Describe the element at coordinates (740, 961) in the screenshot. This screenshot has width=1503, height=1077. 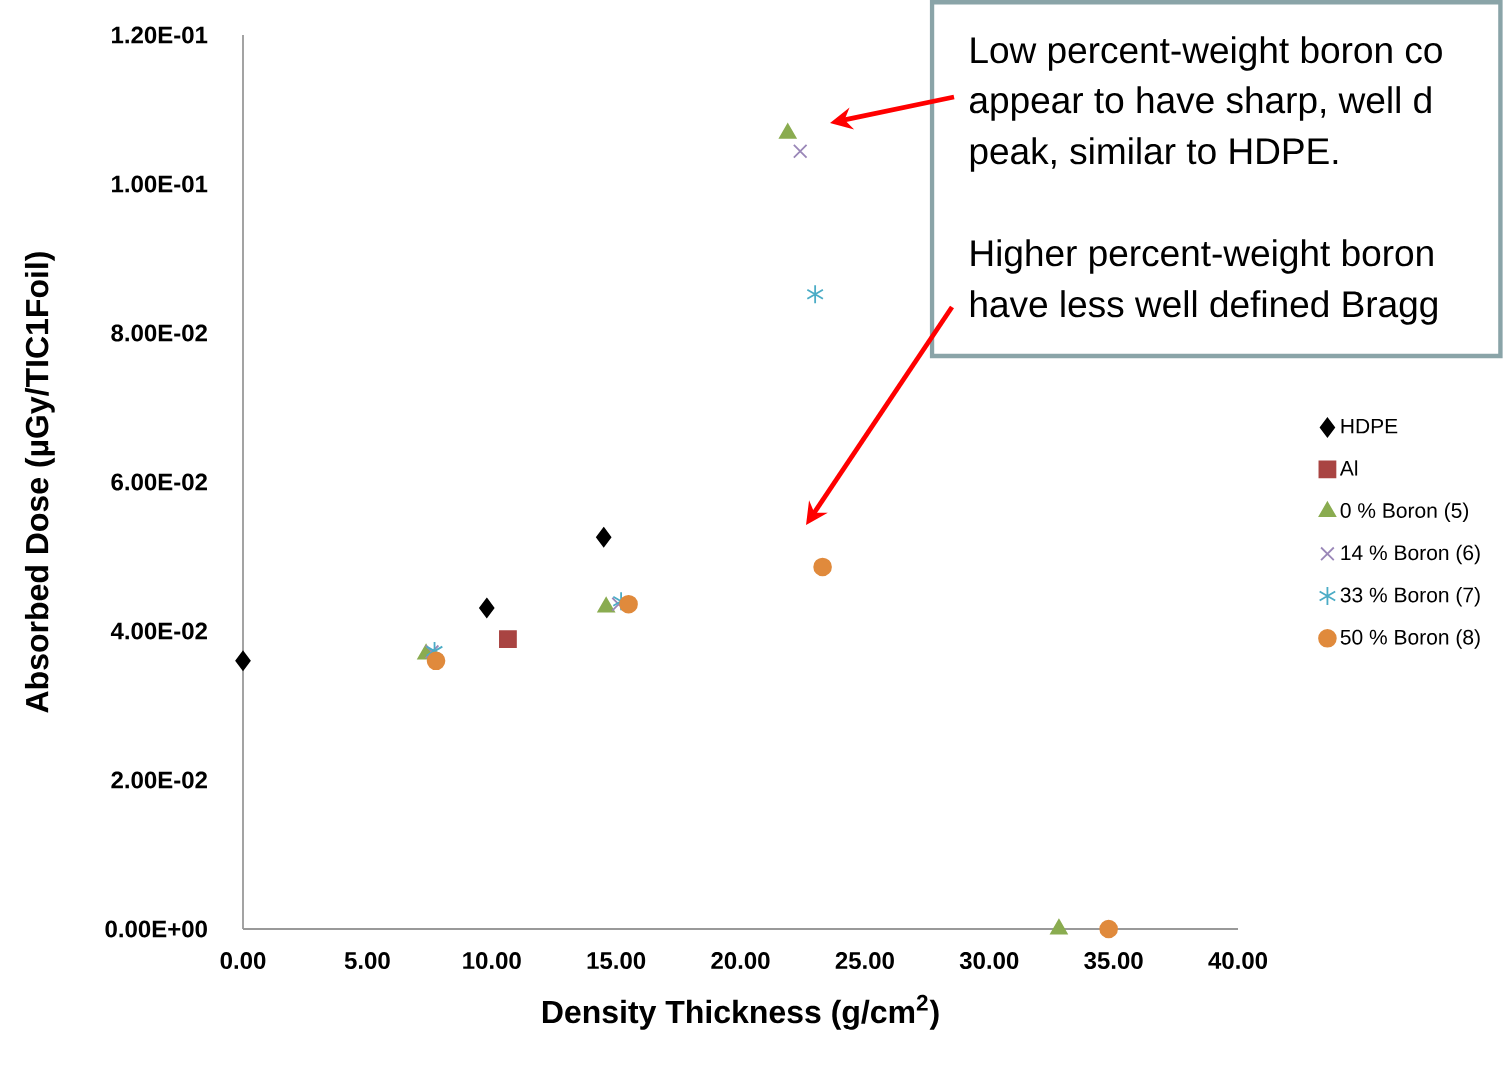
I see `x-tick-label: 20.00` at that location.